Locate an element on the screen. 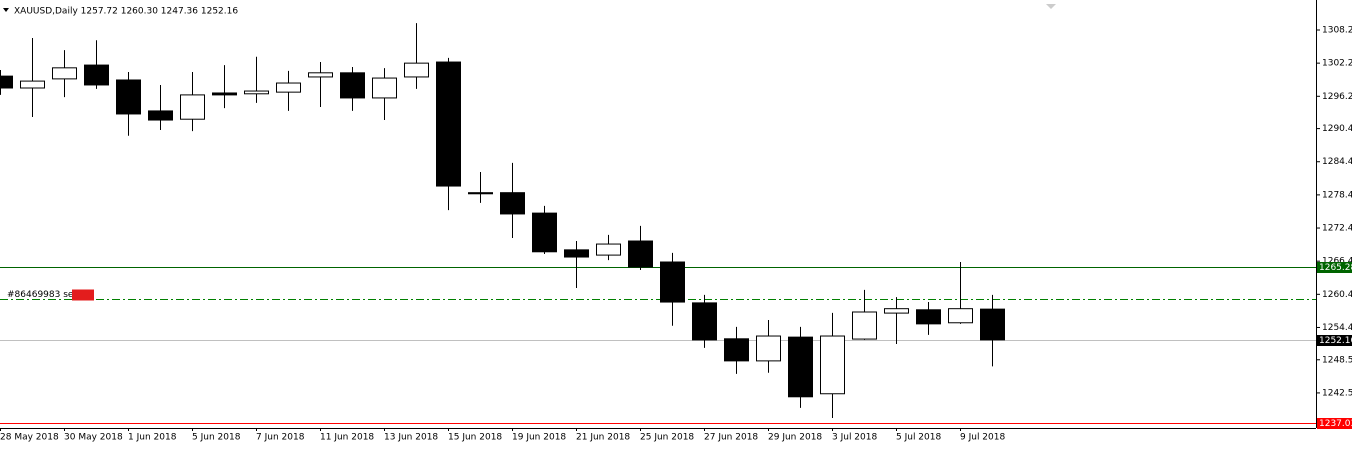 This screenshot has width=1352, height=449. x-tick-label: 11 Jun 2018 is located at coordinates (347, 438).